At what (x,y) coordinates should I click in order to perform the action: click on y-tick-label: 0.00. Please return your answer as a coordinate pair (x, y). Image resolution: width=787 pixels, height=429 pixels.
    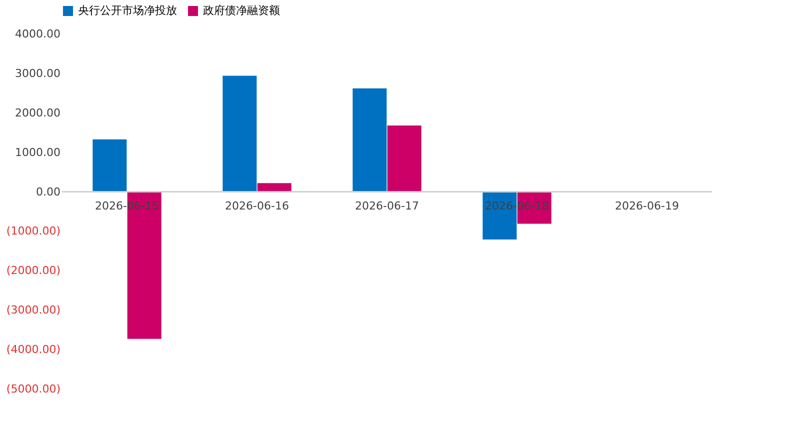
    Looking at the image, I should click on (48, 191).